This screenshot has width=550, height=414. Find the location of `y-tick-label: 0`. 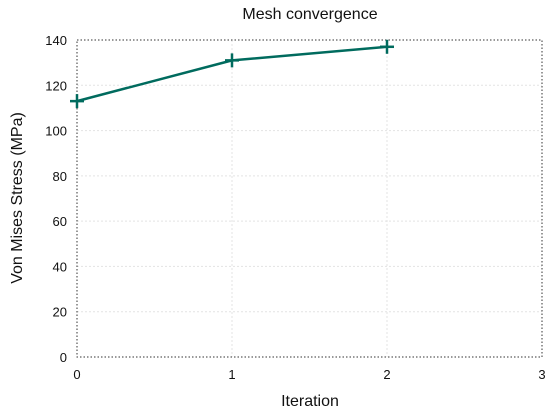

y-tick-label: 0 is located at coordinates (63, 357).